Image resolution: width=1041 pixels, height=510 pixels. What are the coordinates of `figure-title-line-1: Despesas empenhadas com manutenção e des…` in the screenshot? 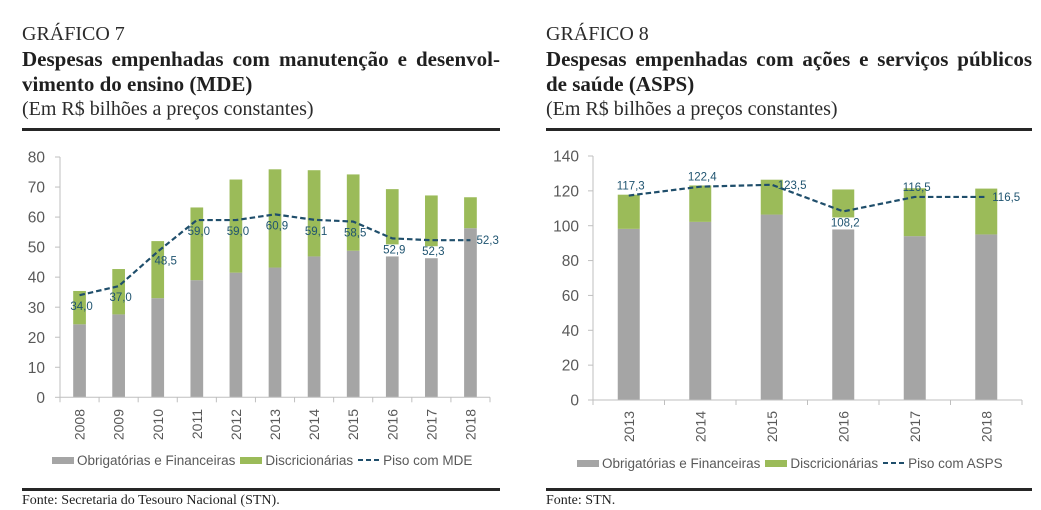 It's located at (261, 59).